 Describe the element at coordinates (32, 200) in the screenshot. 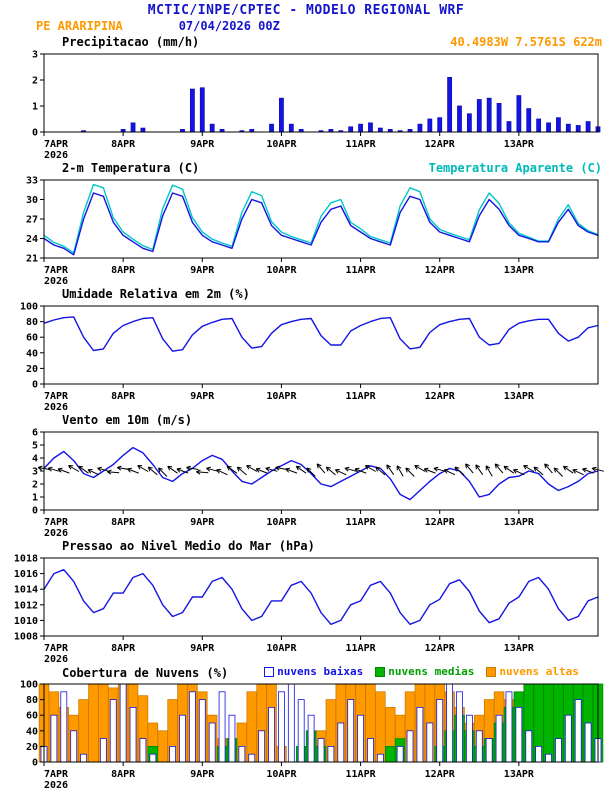

I see `svg-text: 30` at that location.